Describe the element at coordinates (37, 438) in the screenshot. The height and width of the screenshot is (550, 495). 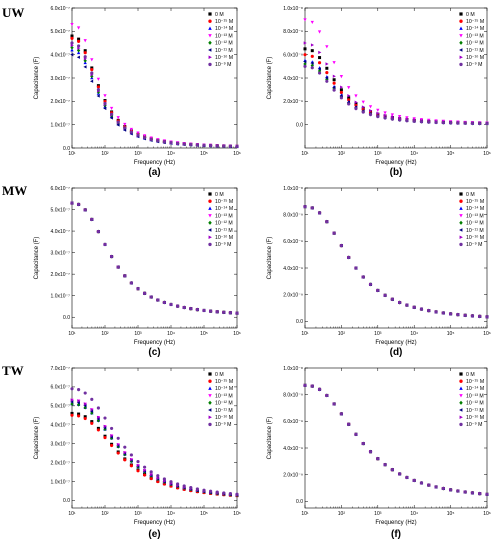
I see `y-axis-title: Capacitance (F)` at that location.